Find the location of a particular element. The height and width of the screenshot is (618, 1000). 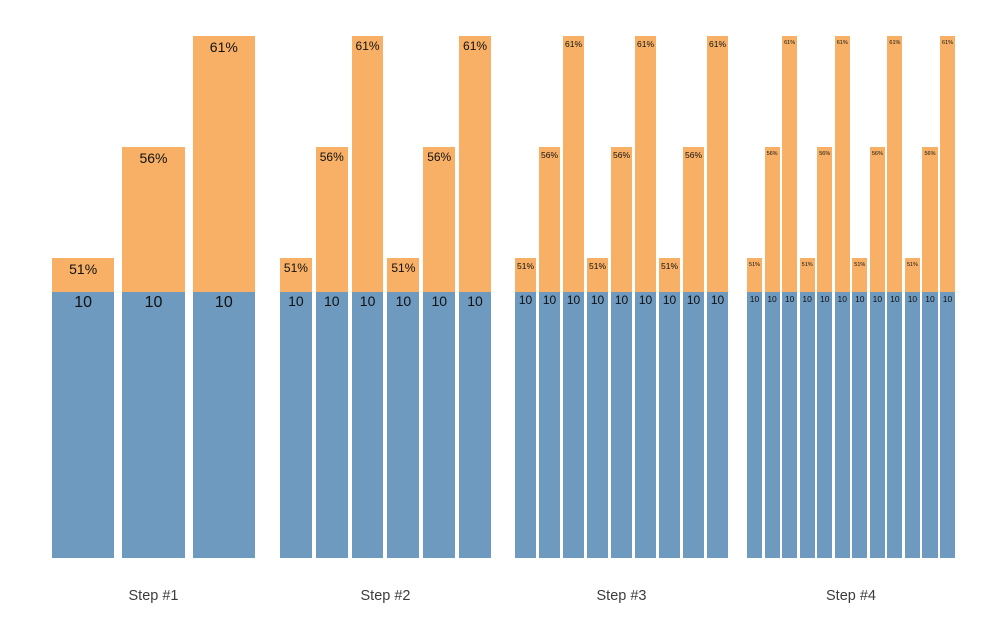

group-label: Step #2 is located at coordinates (385, 596).